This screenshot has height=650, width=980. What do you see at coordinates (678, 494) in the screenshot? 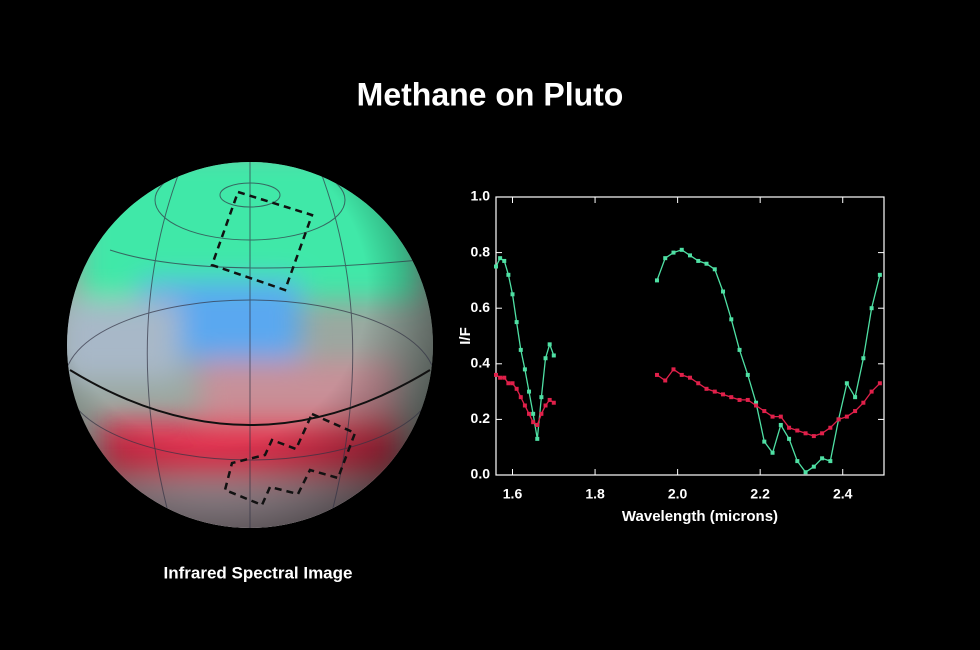
I see `x-tick-label: 2.0` at bounding box center [678, 494].